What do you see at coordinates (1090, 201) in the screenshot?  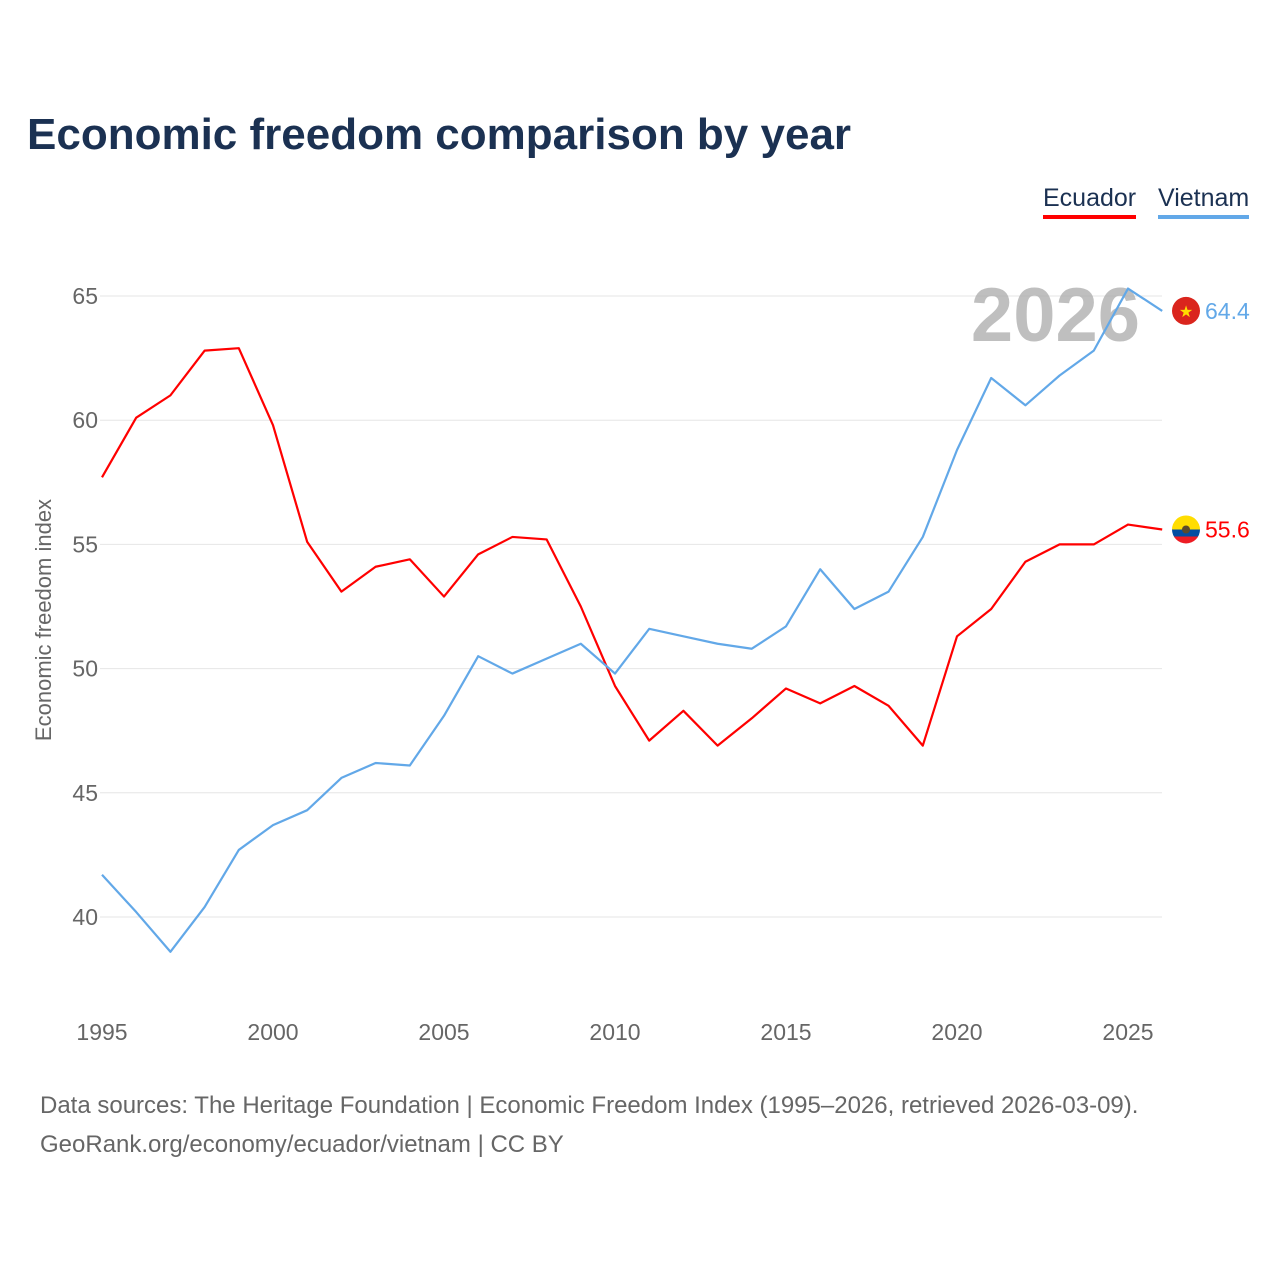 I see `legend-ecuador: Ecuador` at bounding box center [1090, 201].